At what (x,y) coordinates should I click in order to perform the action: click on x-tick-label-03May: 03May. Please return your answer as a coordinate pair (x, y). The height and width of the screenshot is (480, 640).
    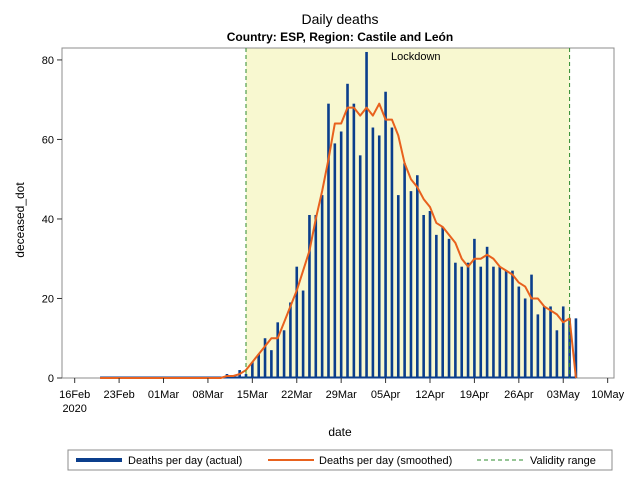
    Looking at the image, I should click on (564, 395).